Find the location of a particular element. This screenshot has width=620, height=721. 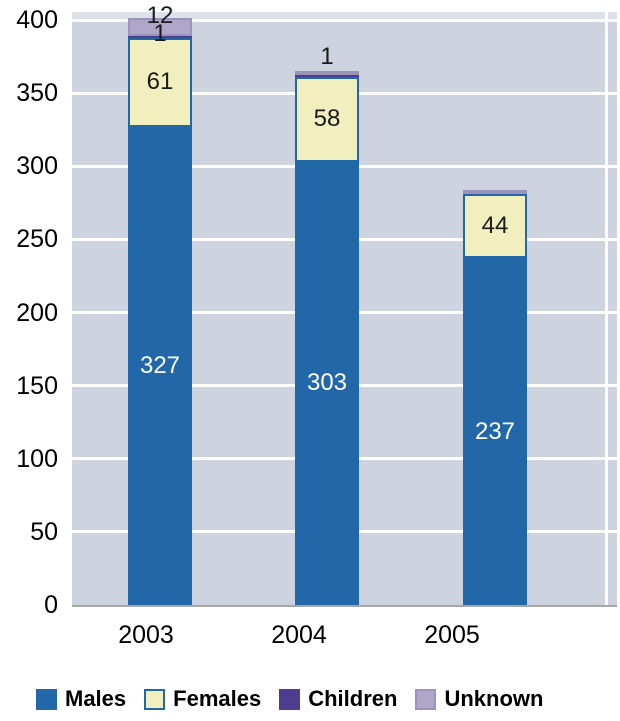

bar-segment-females-2005 is located at coordinates (495, 226).